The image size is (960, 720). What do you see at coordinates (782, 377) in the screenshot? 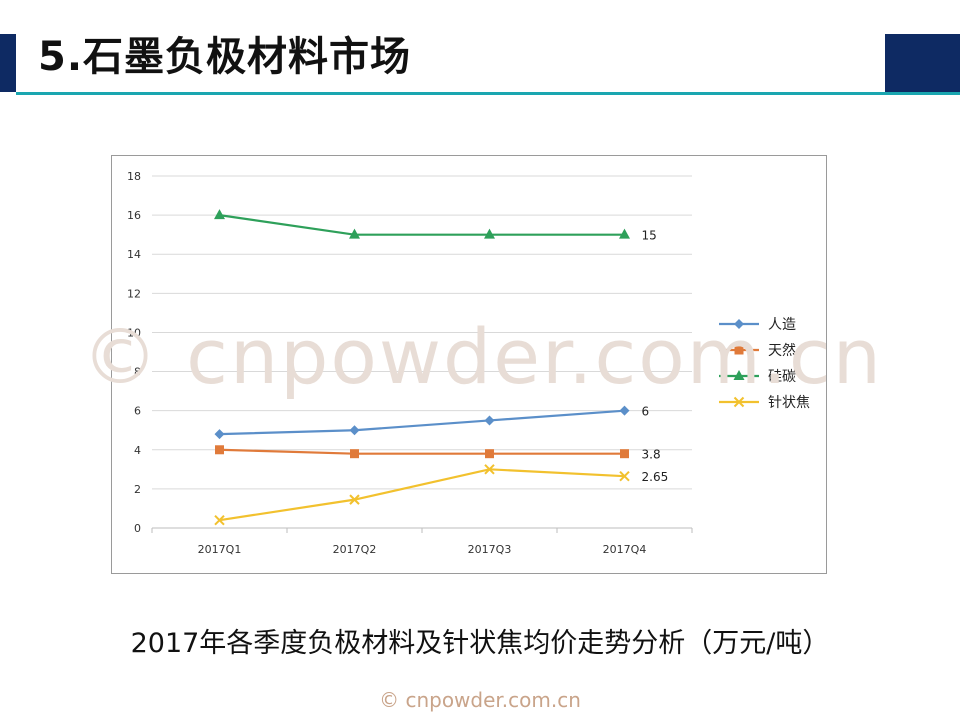
I see `legend-label: 硅碳` at bounding box center [782, 377].